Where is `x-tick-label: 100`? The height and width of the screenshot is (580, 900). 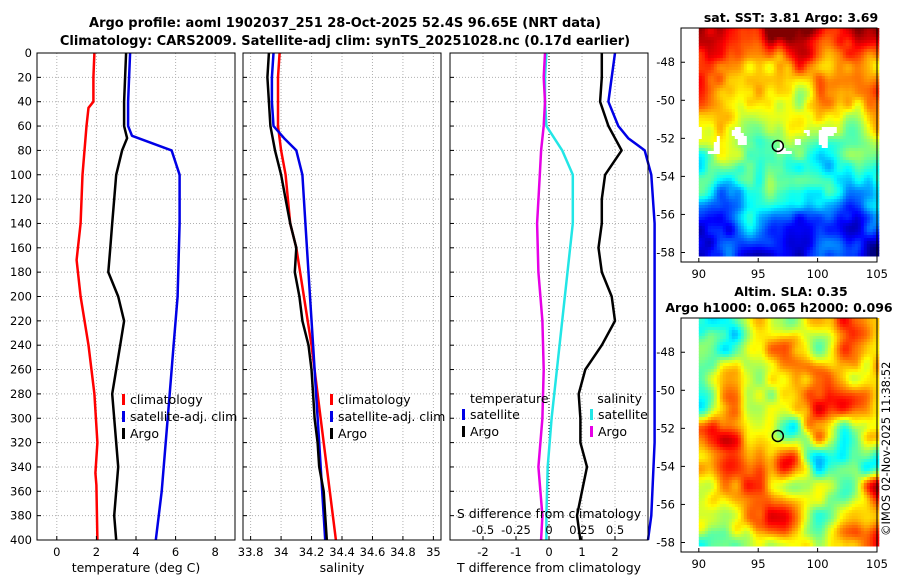
x-tick-label: 100 is located at coordinates (818, 274).